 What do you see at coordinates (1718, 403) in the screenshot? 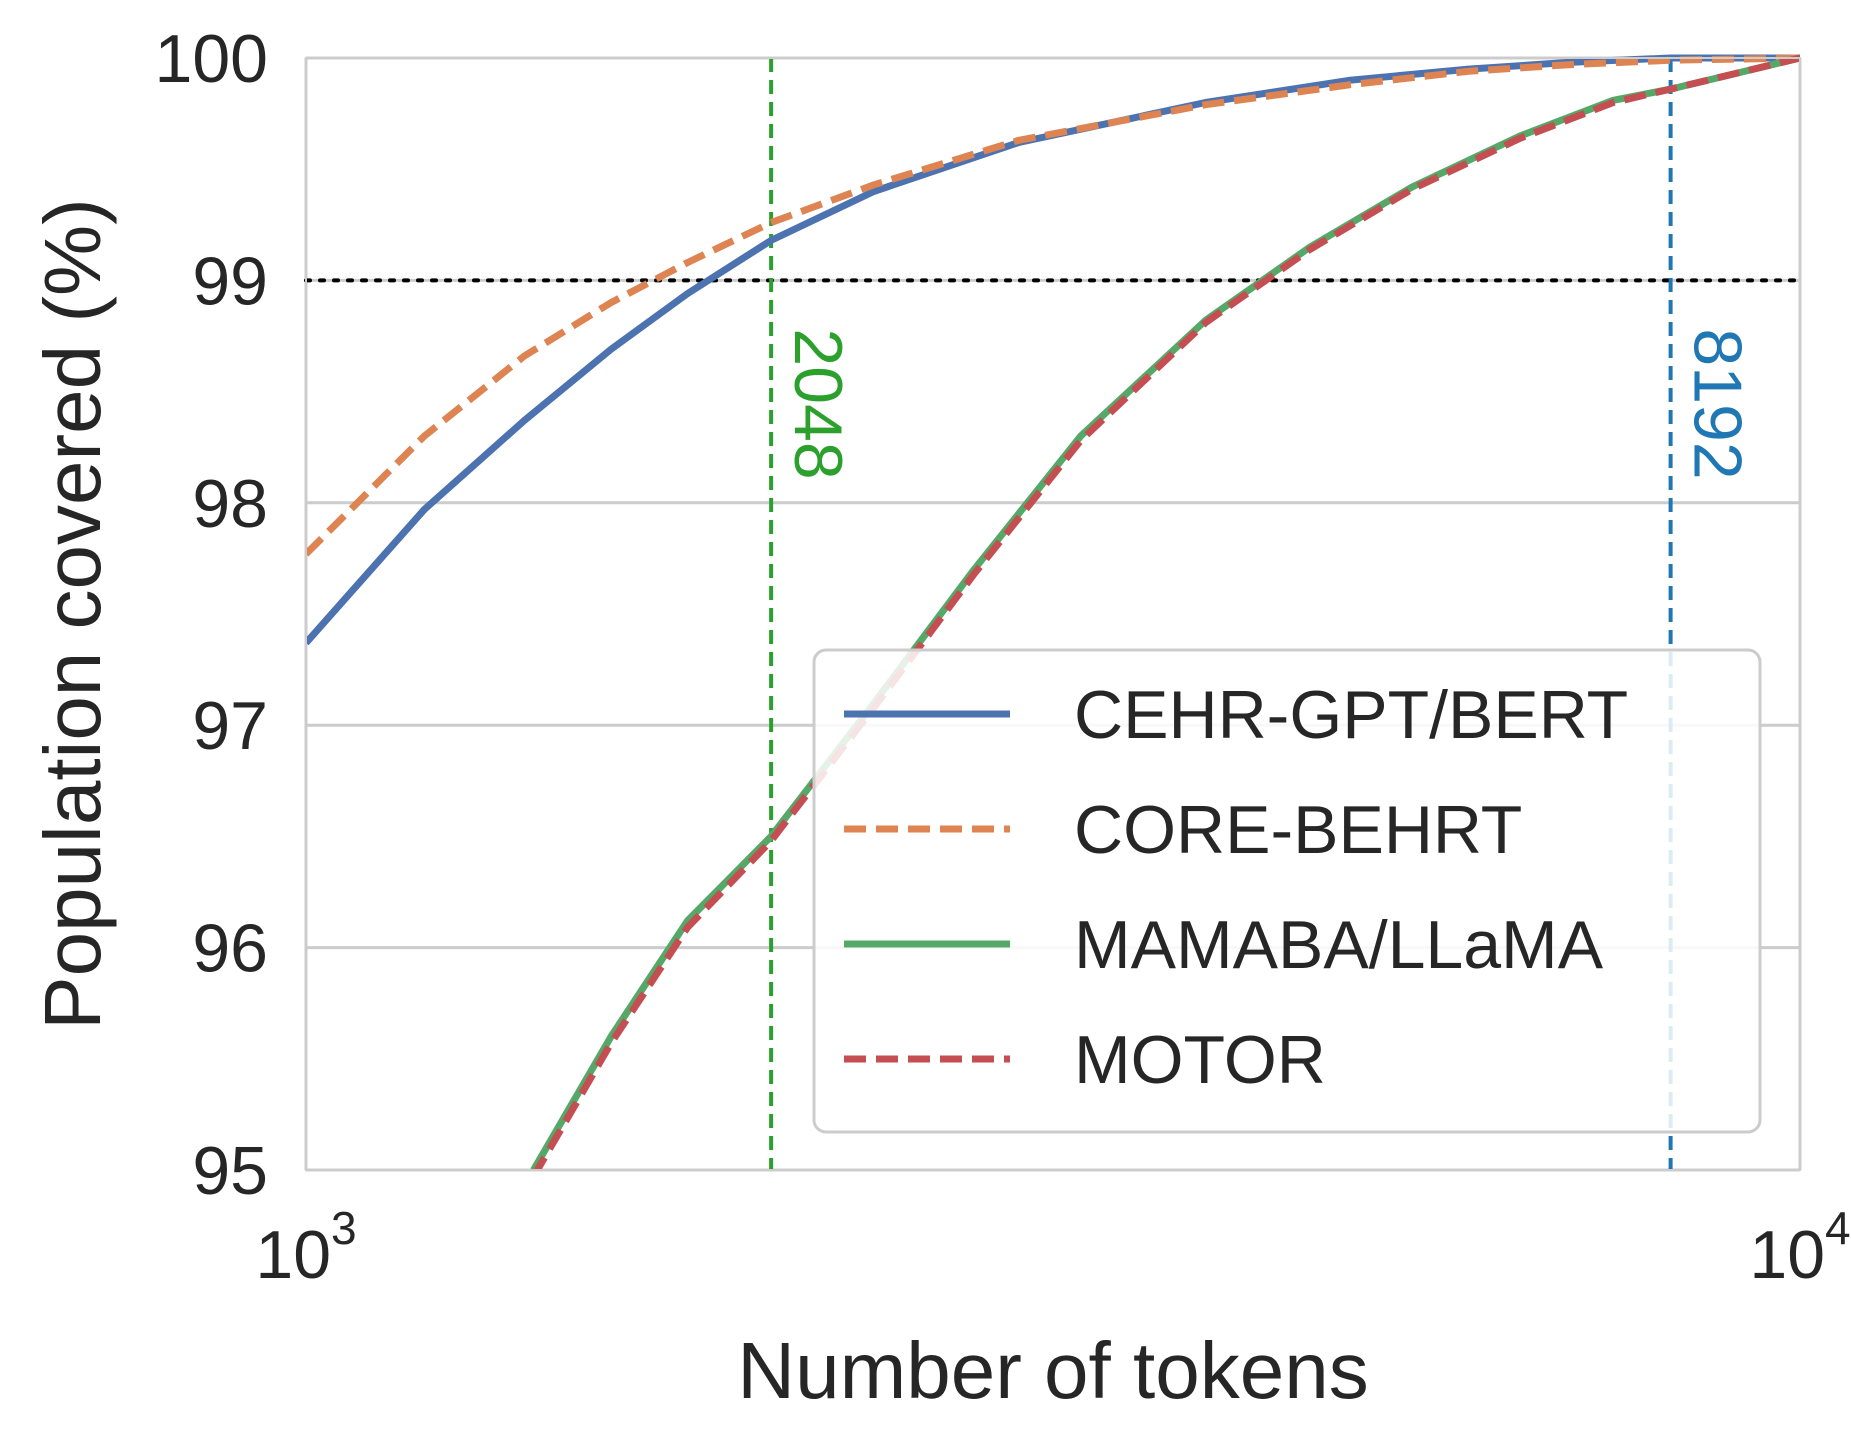
I see `context-length-label: 8192` at bounding box center [1718, 403].